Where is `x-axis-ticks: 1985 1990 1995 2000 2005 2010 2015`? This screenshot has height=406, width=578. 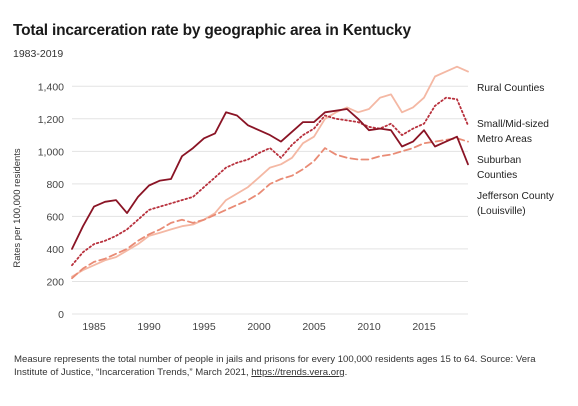 x-axis-ticks: 1985 1990 1995 2000 2005 2010 2015 is located at coordinates (259, 327).